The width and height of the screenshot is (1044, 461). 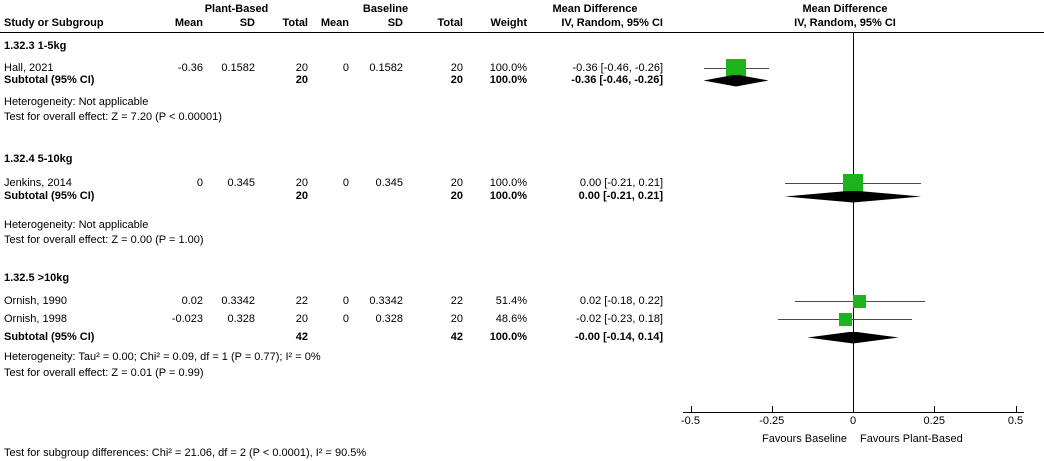 What do you see at coordinates (54, 23) in the screenshot?
I see `col-study-or-subgroup: Study or Subgroup` at bounding box center [54, 23].